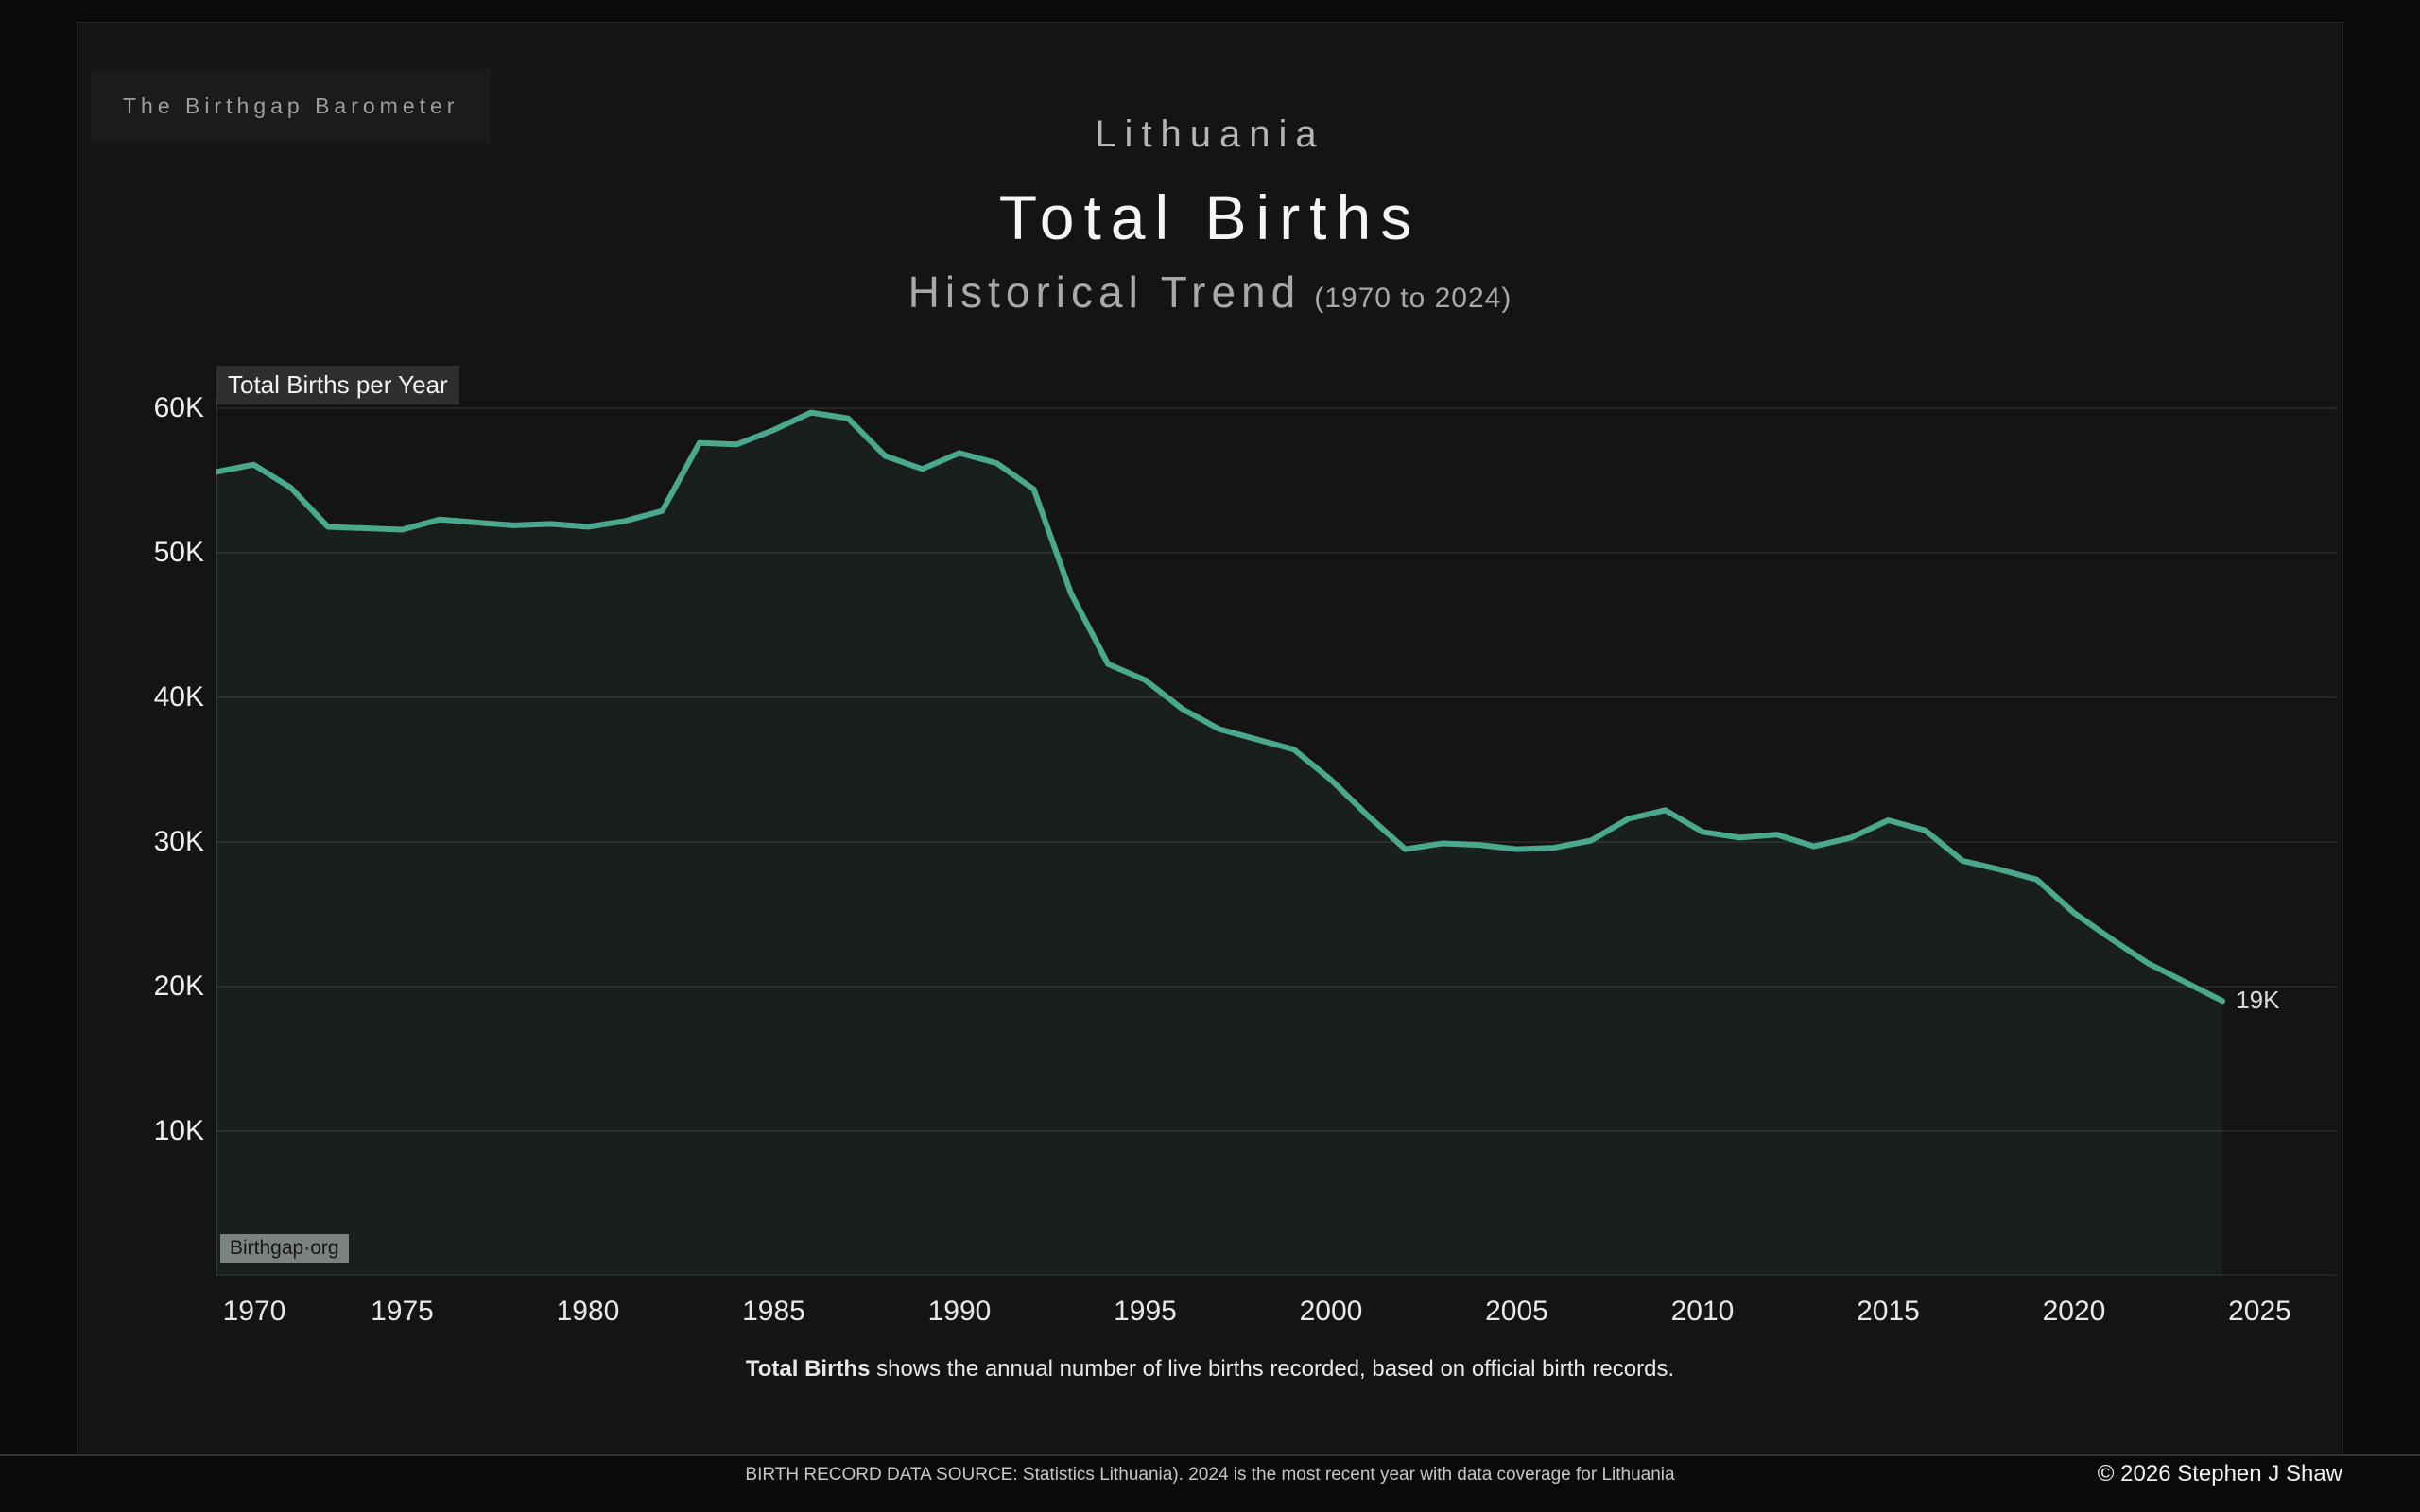 The image size is (2420, 1512). What do you see at coordinates (284, 1248) in the screenshot?
I see `watermark-badge: Birthgap·org` at bounding box center [284, 1248].